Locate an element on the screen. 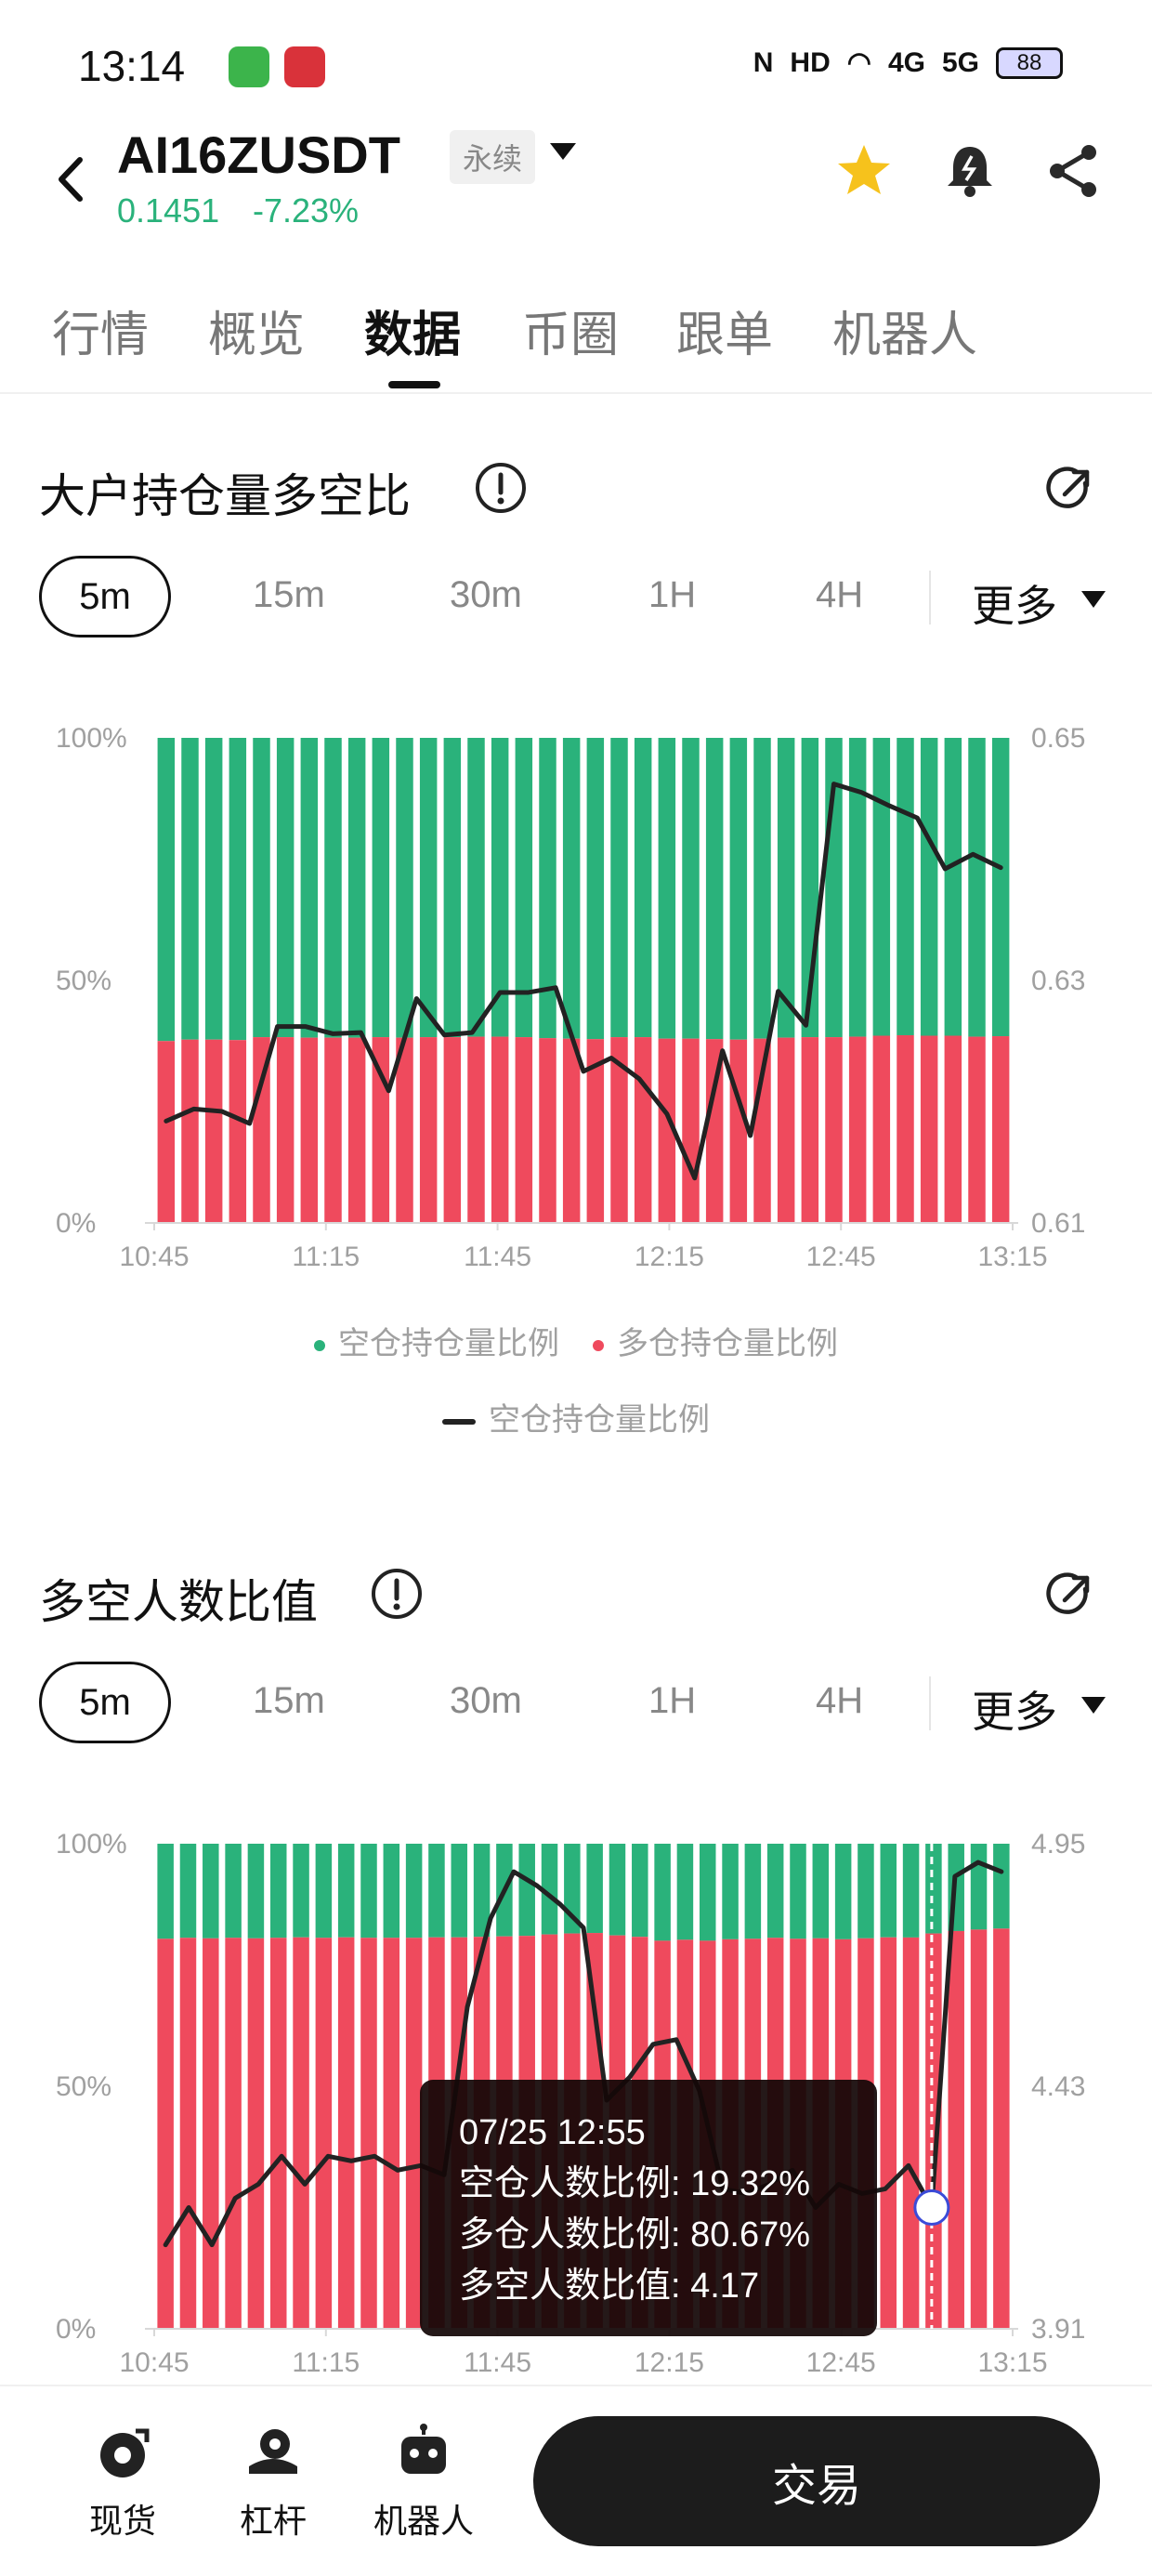  tab-data: 数据 is located at coordinates (413, 335).